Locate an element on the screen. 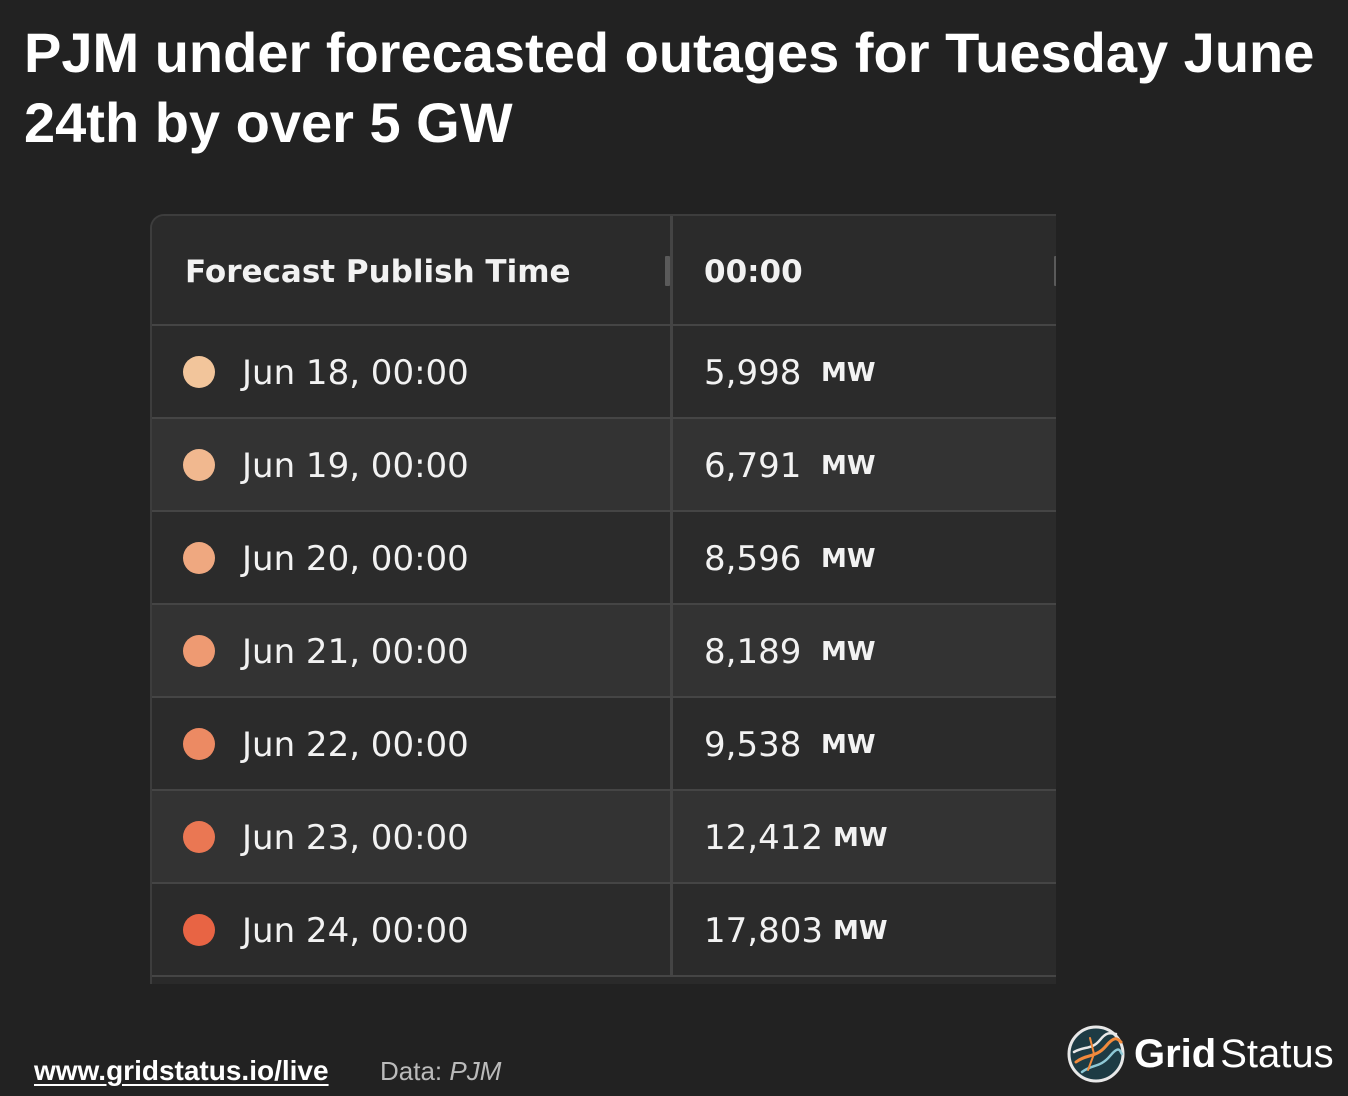 This screenshot has height=1096, width=1348. table-header-row: Forecast Publish Time 00:00 is located at coordinates (604, 271).